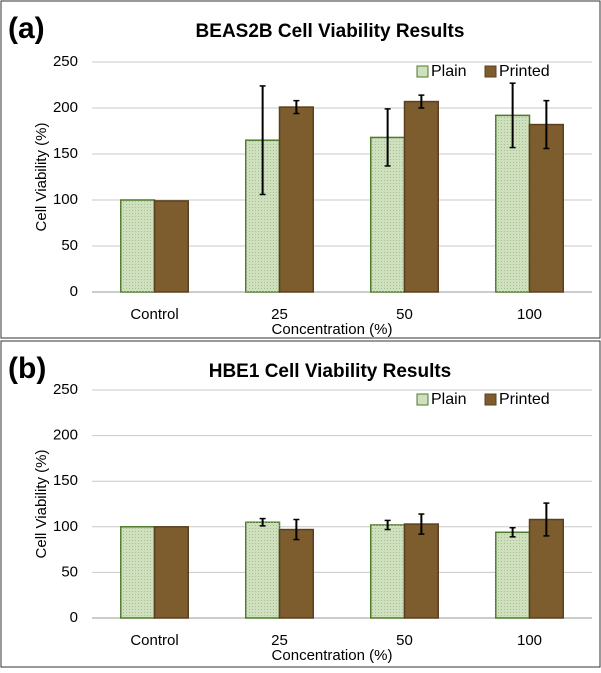 The width and height of the screenshot is (601, 673). I want to click on chart-title: BEAS2B Cell Viability Results, so click(330, 31).